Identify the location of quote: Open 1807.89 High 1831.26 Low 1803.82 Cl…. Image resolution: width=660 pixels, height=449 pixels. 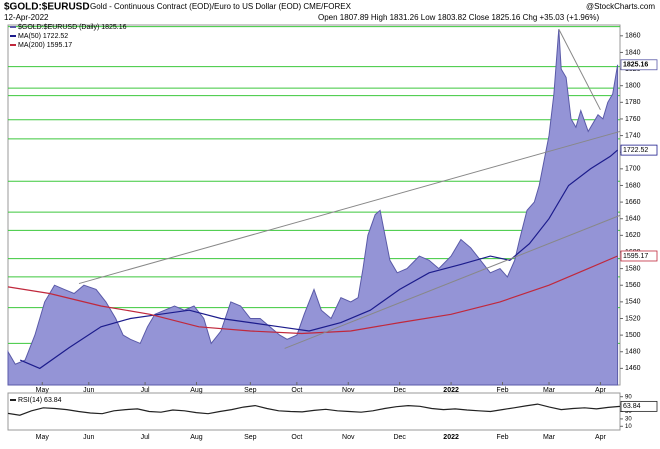
(458, 17).